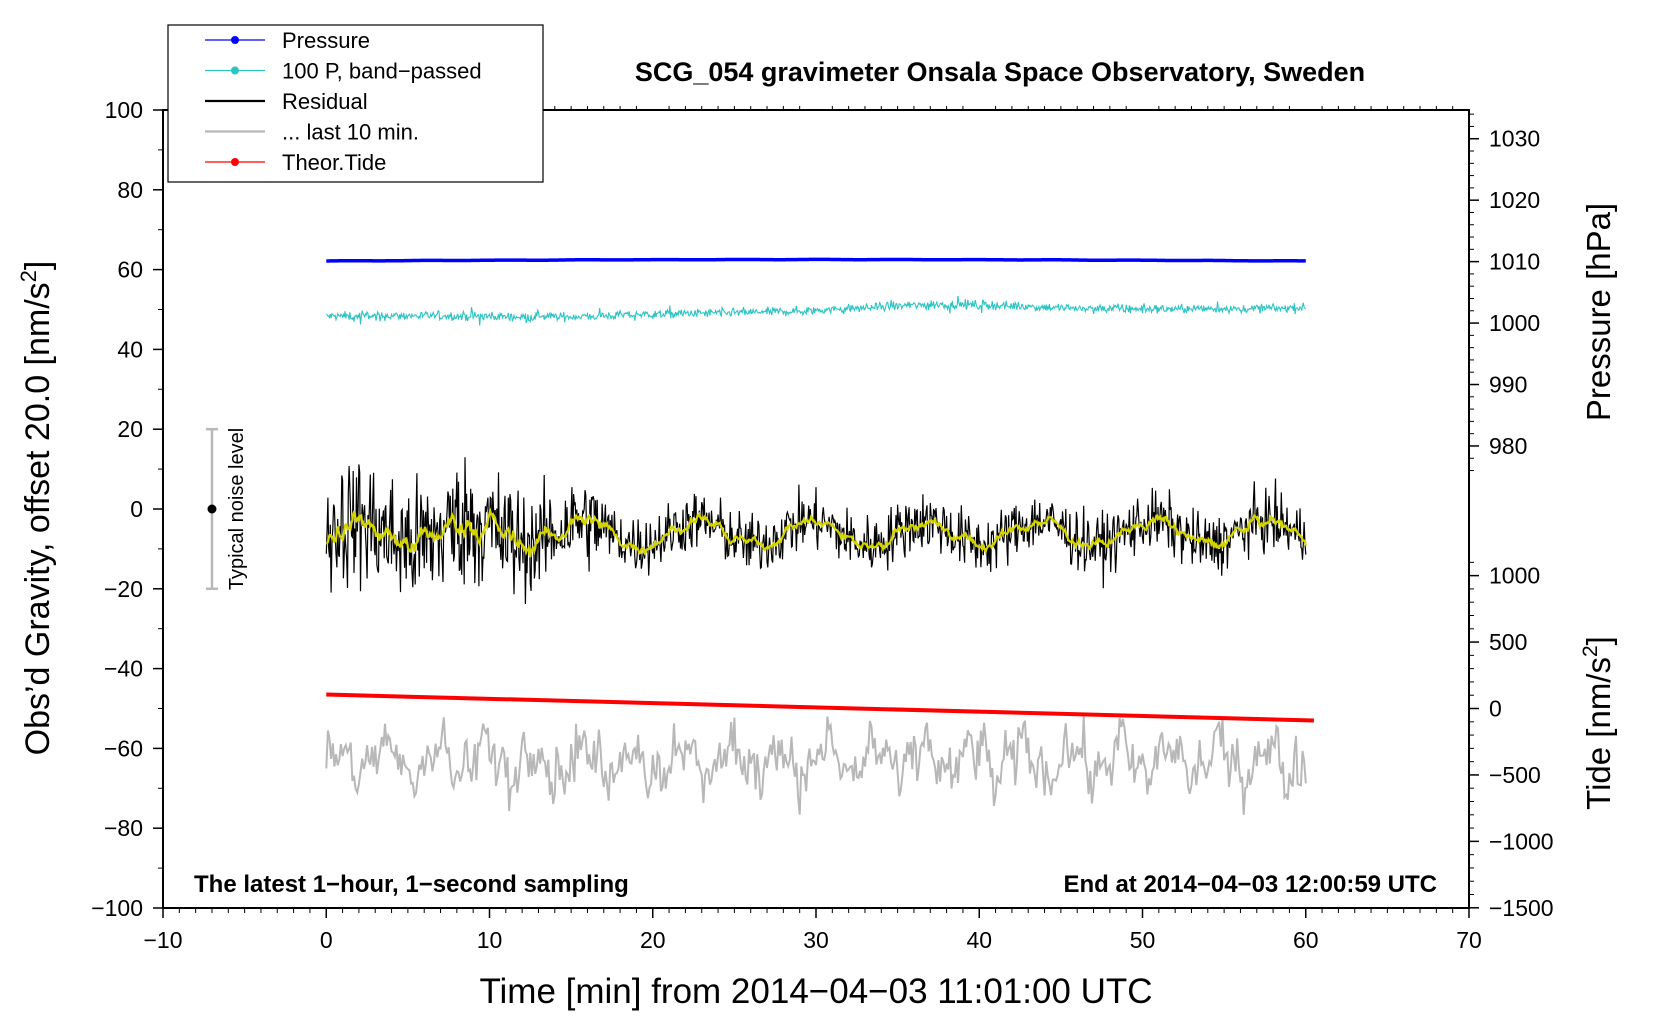 This screenshot has width=1660, height=1020. Describe the element at coordinates (411, 884) in the screenshot. I see `annotation-sampling: The latest 1−hour, 1−second sampling` at that location.